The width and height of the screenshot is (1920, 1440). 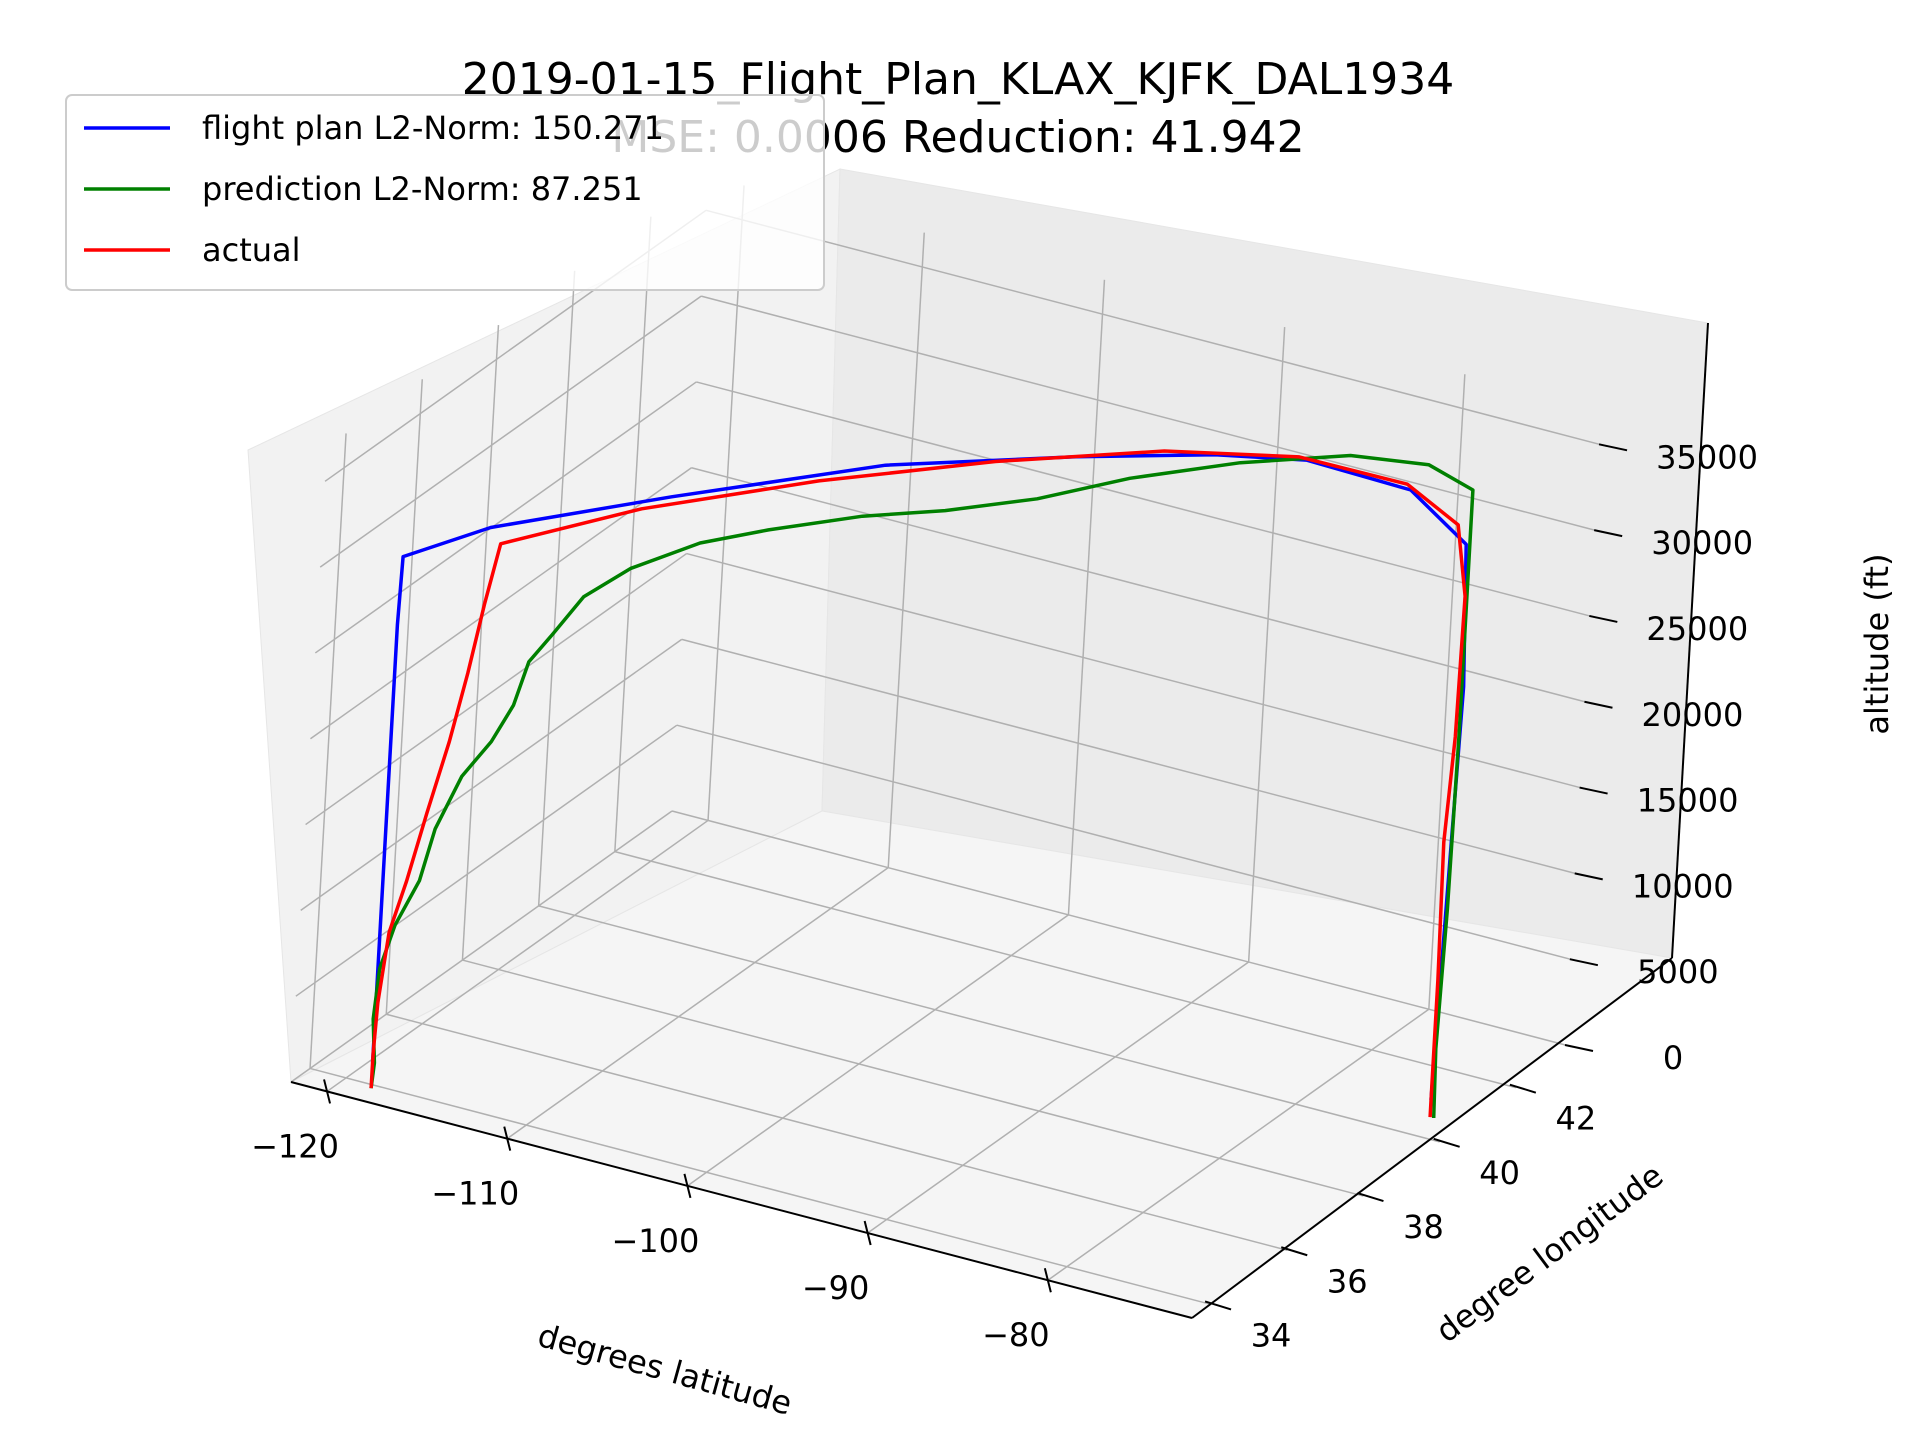 I want to click on z-tick-label: 10000, so click(x=1683, y=886).